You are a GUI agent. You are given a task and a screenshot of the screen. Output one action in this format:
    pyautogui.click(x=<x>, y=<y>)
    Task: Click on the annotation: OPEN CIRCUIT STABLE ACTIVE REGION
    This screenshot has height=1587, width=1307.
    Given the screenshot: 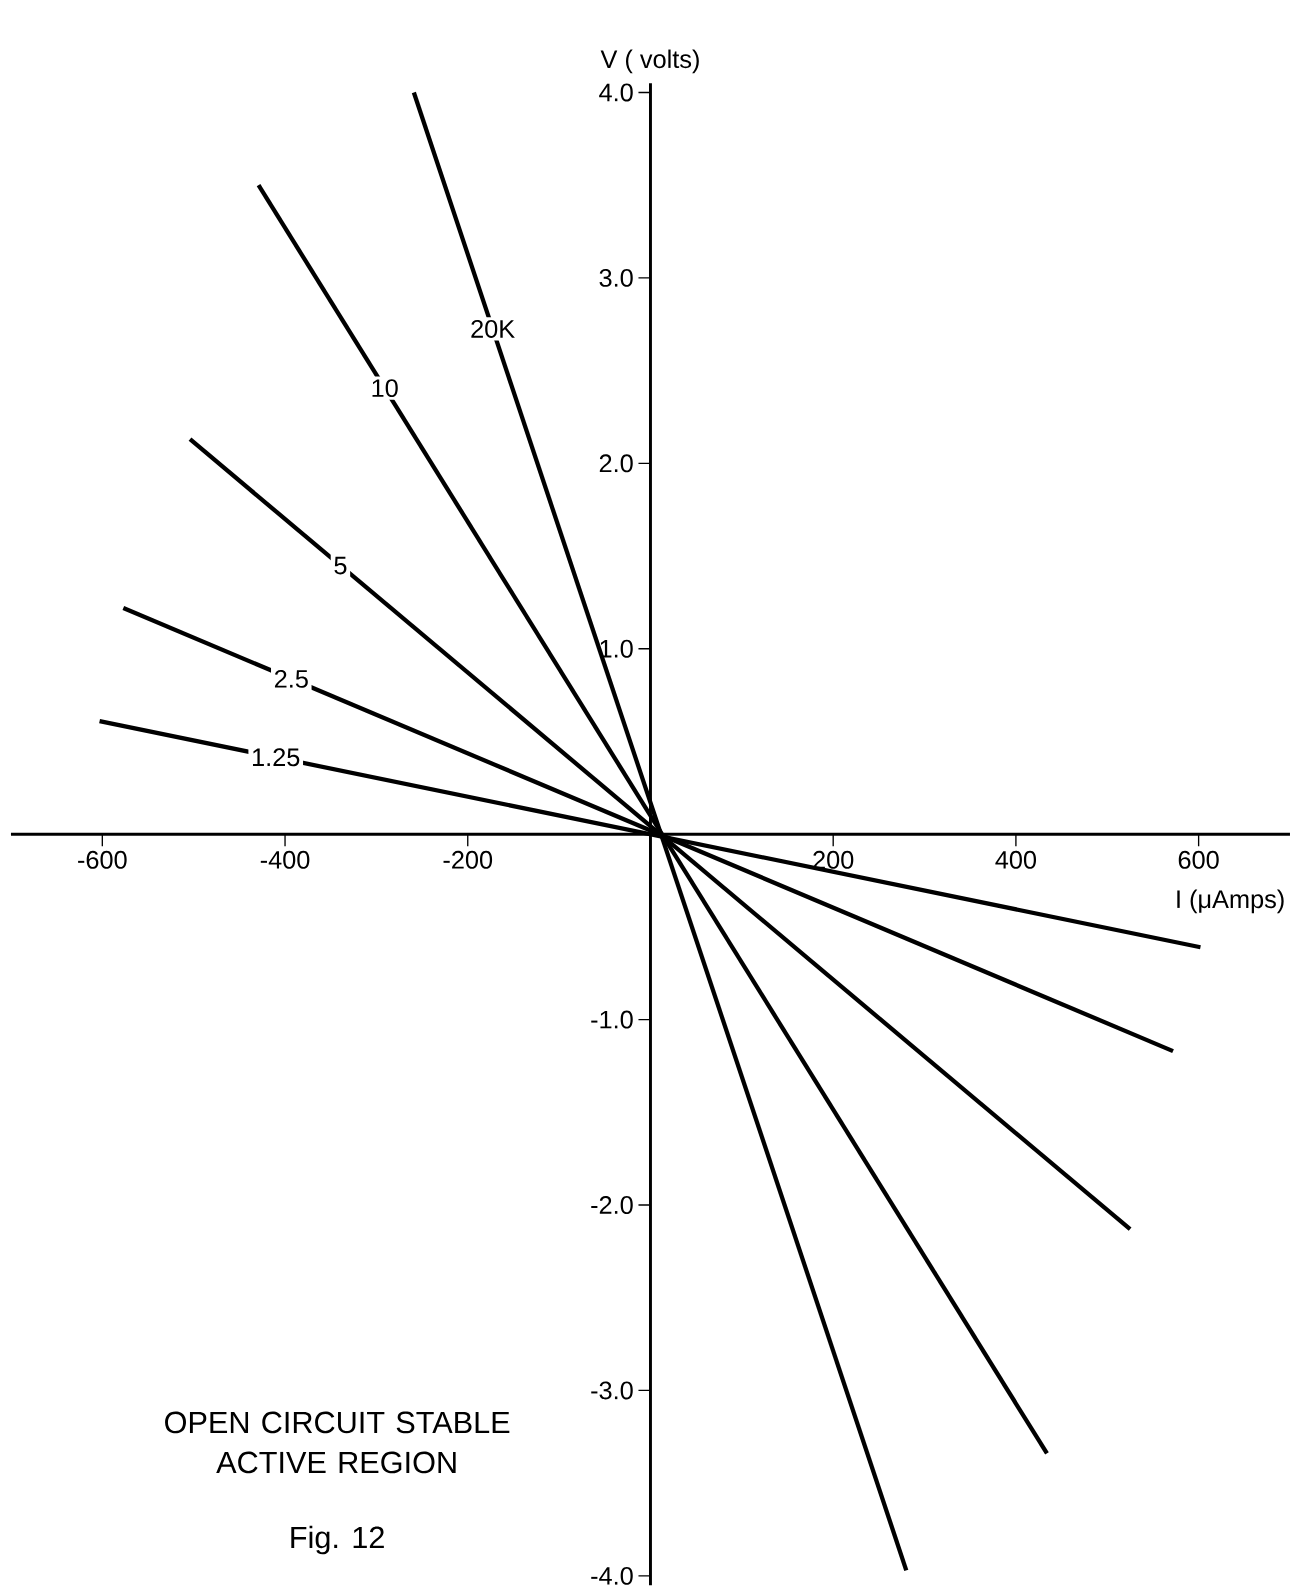 What is the action you would take?
    pyautogui.click(x=337, y=1442)
    